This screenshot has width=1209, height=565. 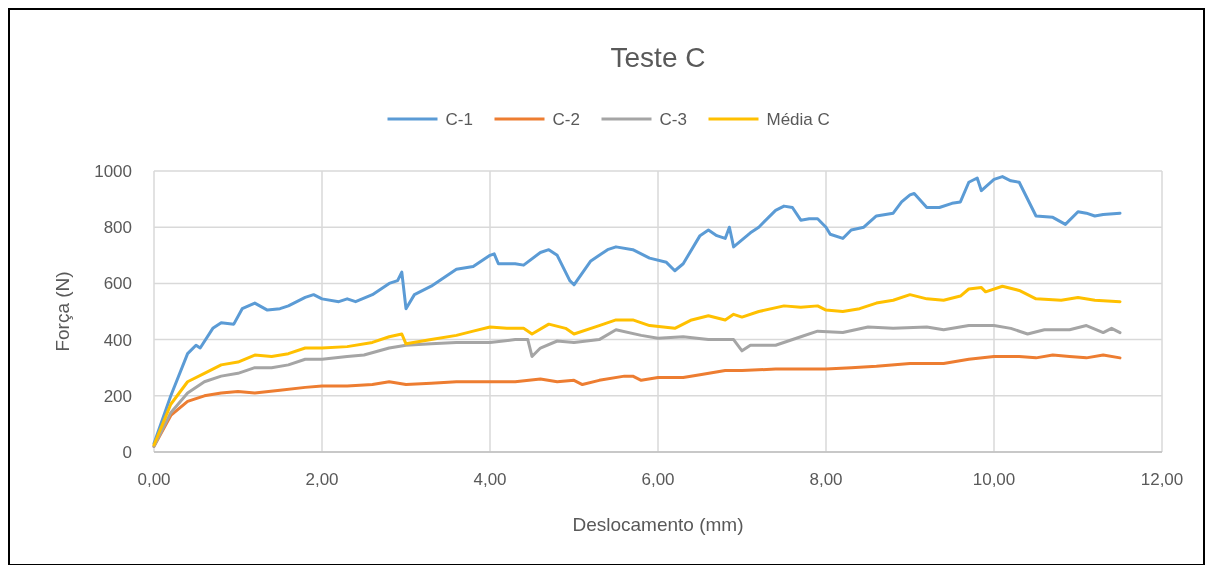 I want to click on y-axis-title: Força (N), so click(x=62, y=311).